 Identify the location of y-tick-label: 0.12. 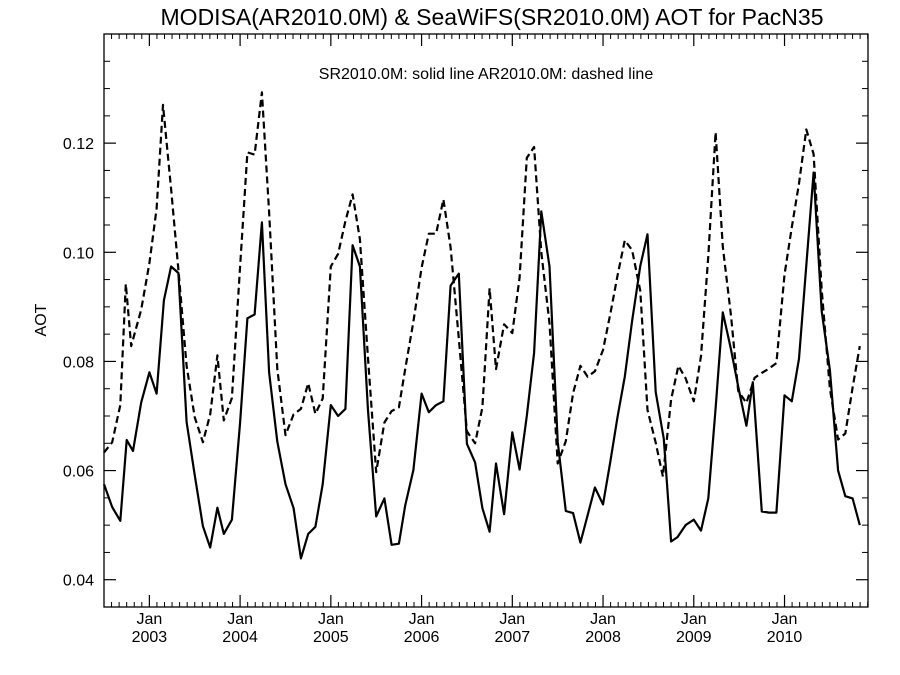
(78, 144).